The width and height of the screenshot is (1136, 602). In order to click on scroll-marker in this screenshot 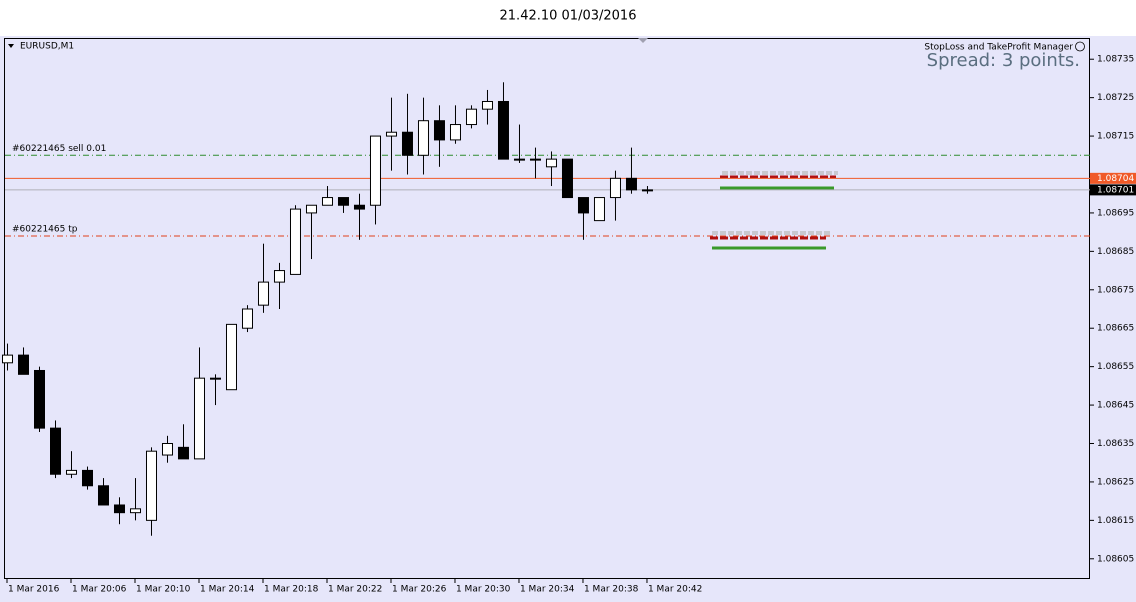, I will do `click(643, 40)`.